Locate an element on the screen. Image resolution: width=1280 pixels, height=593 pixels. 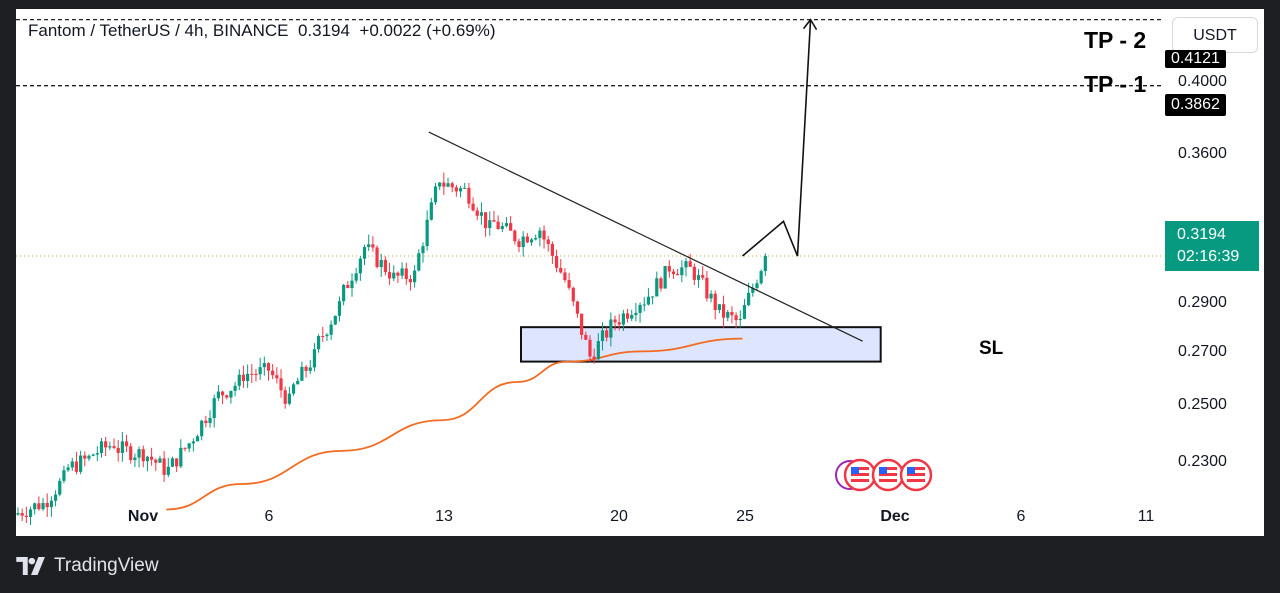
tp1-price-badge: 0.3862 is located at coordinates (1195, 105).